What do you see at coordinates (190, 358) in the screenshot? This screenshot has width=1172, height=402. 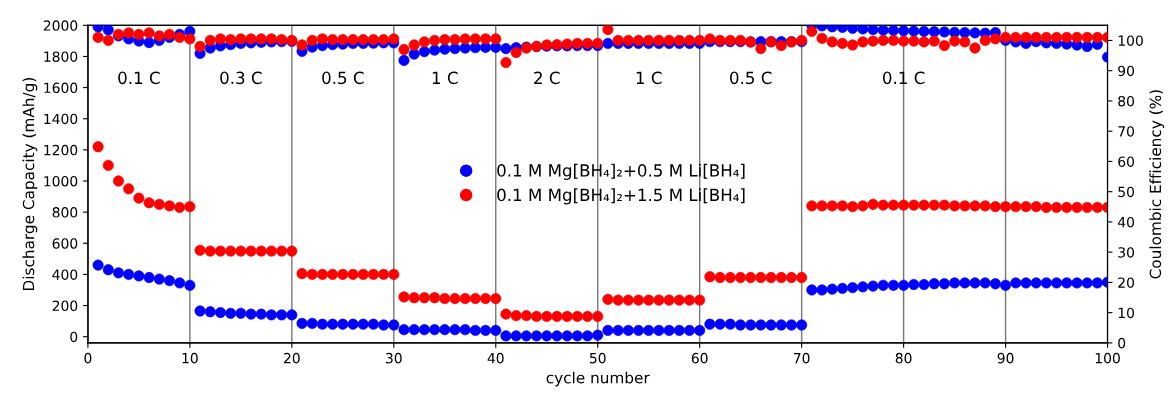 I see `x-tick-label: 10` at bounding box center [190, 358].